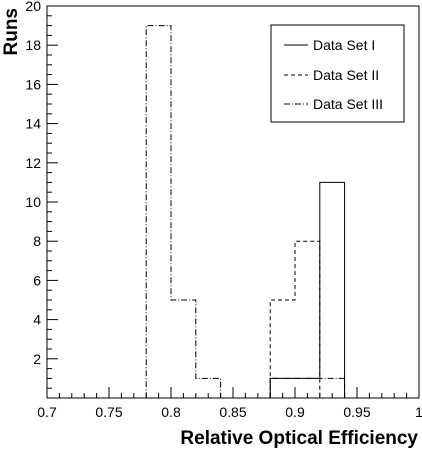 The height and width of the screenshot is (450, 422). Describe the element at coordinates (33, 124) in the screenshot. I see `y-tick-label: 14` at that location.